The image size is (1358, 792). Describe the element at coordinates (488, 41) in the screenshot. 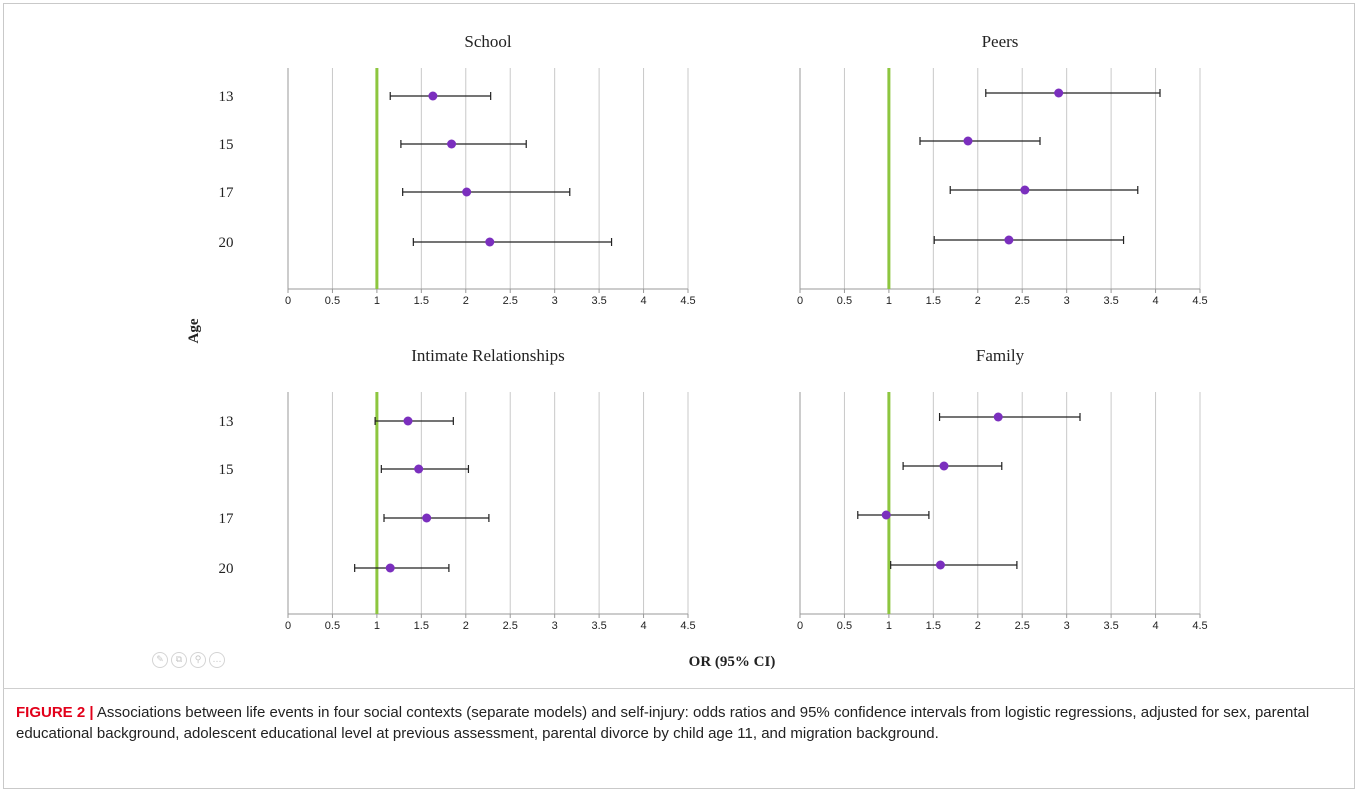

I see `panel-title: School` at that location.